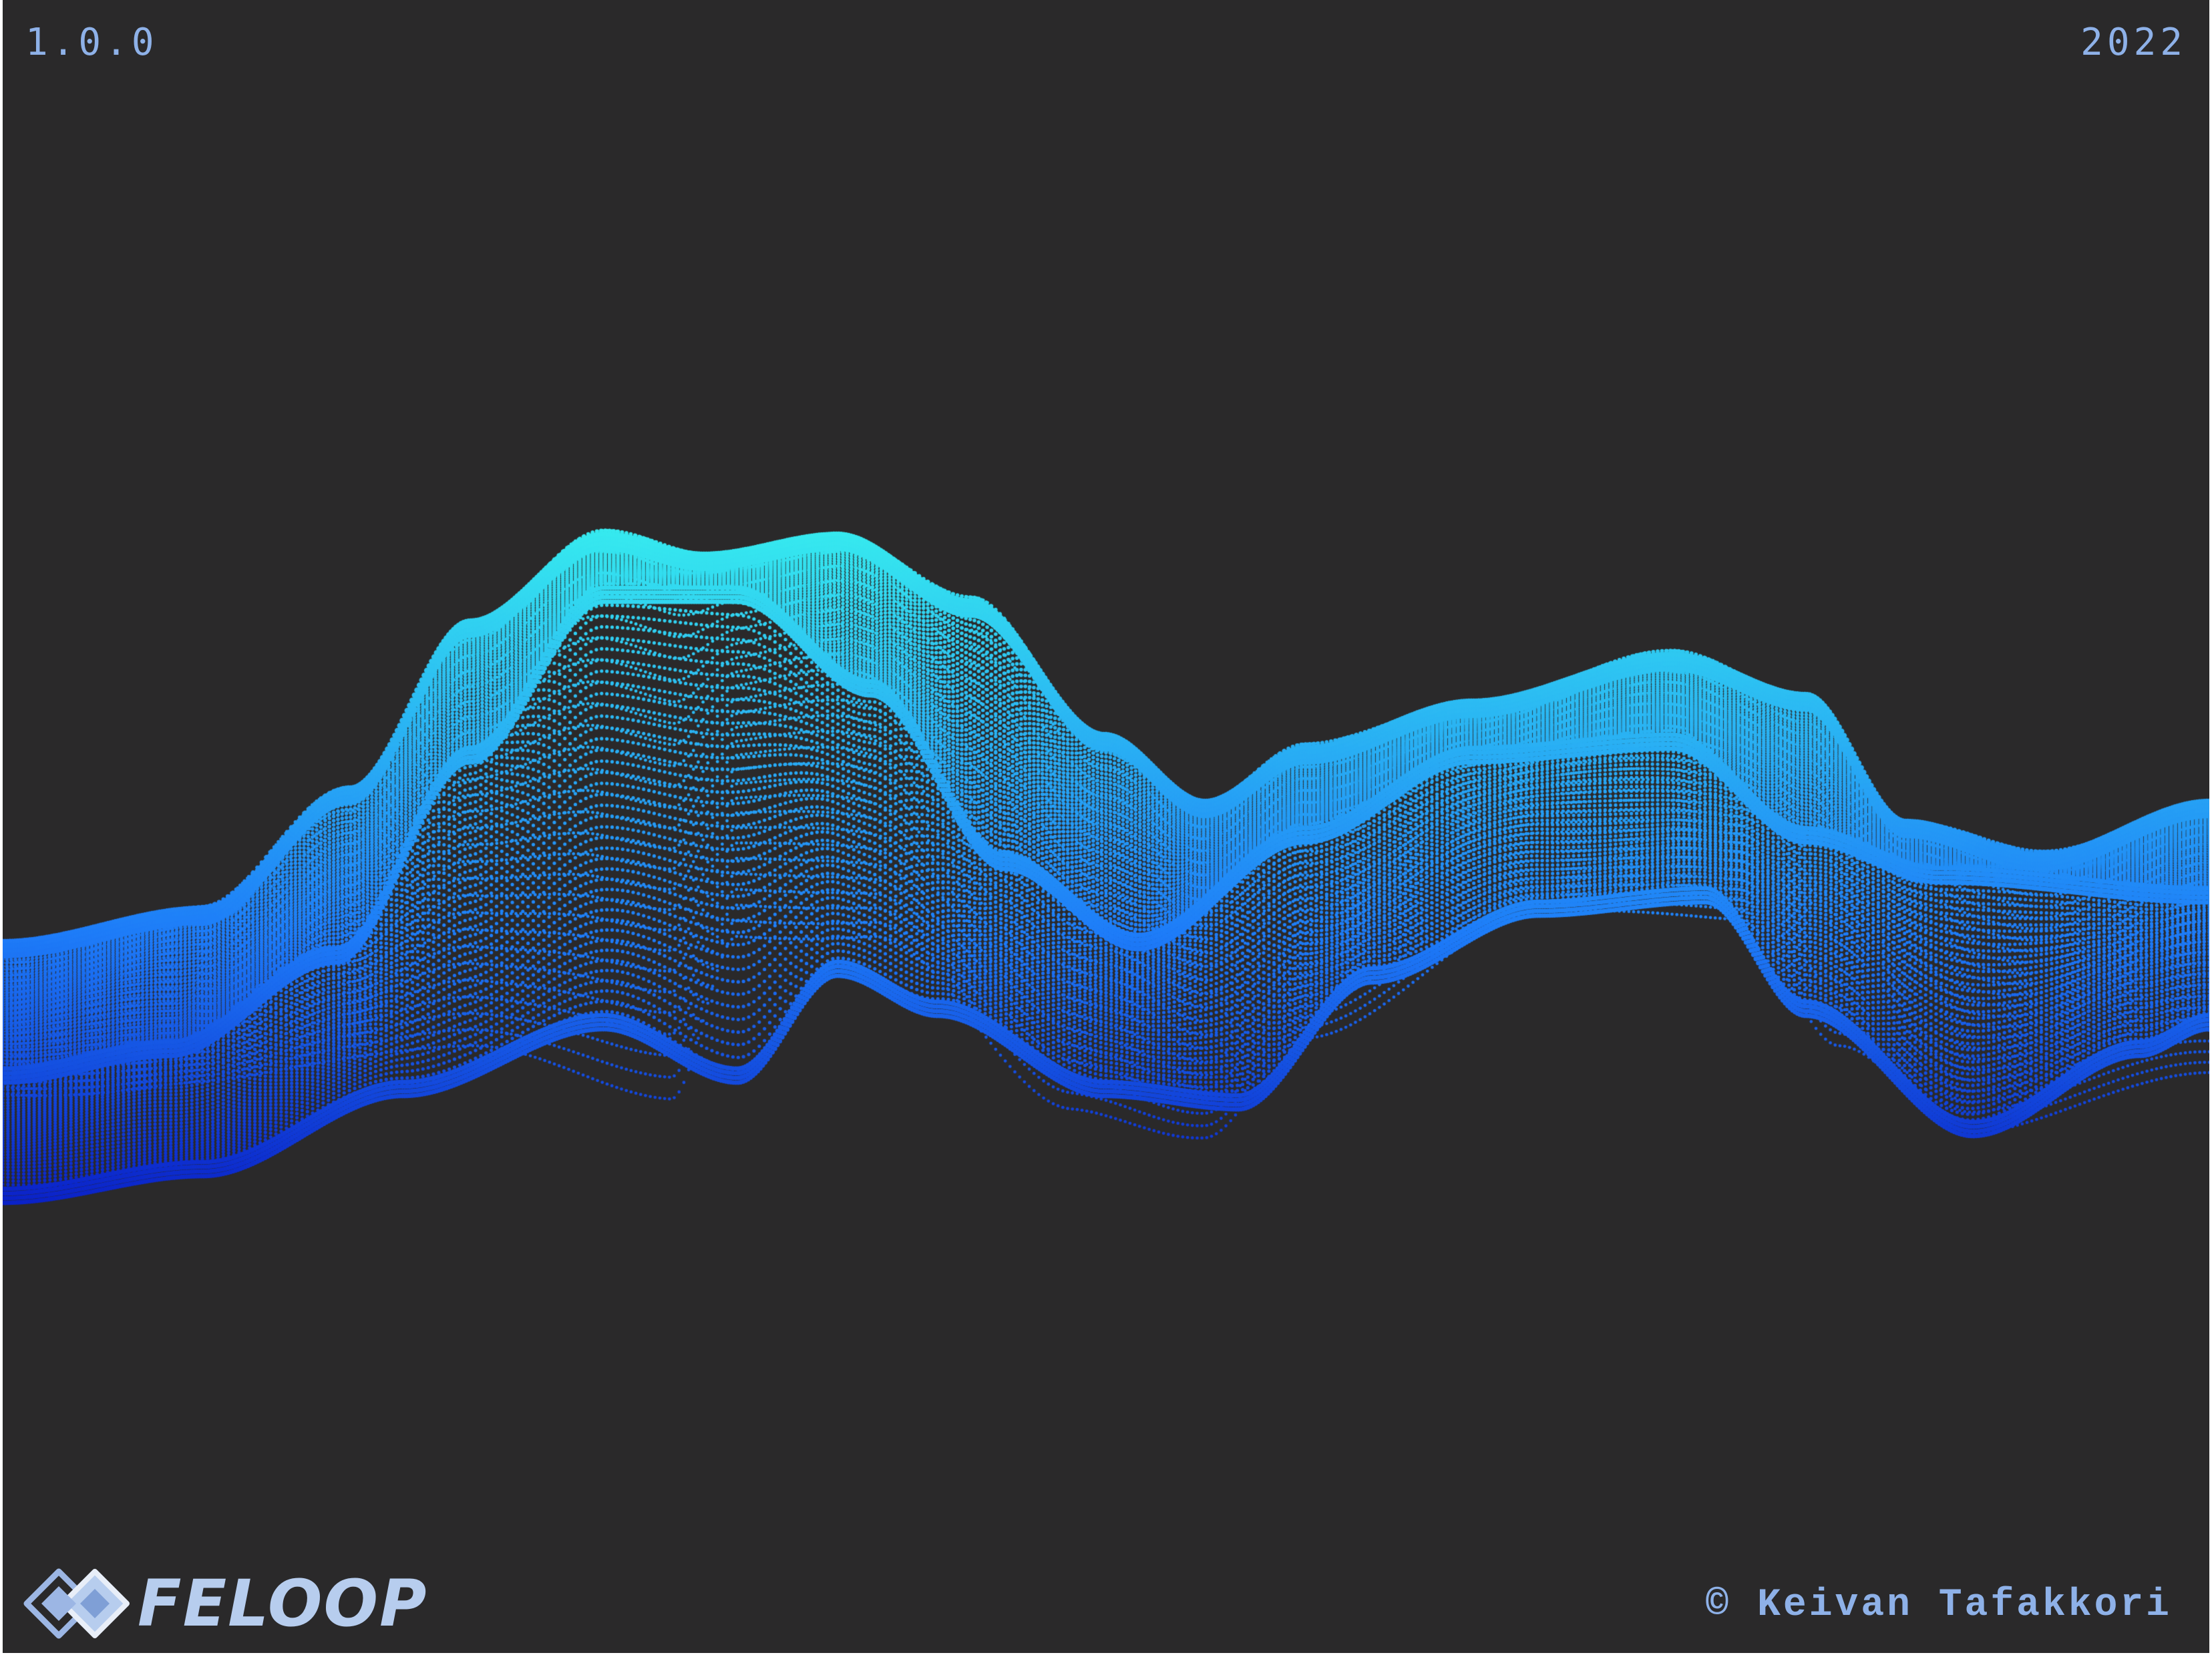 This screenshot has width=2212, height=1661. Describe the element at coordinates (1938, 1605) in the screenshot. I see `copyright-credit: © Keivan Tafakkori` at that location.